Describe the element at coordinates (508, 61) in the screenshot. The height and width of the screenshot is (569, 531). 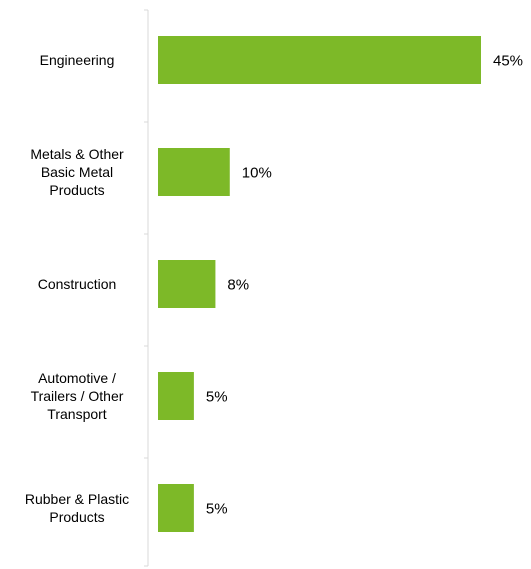
I see `data-label: 45%` at that location.